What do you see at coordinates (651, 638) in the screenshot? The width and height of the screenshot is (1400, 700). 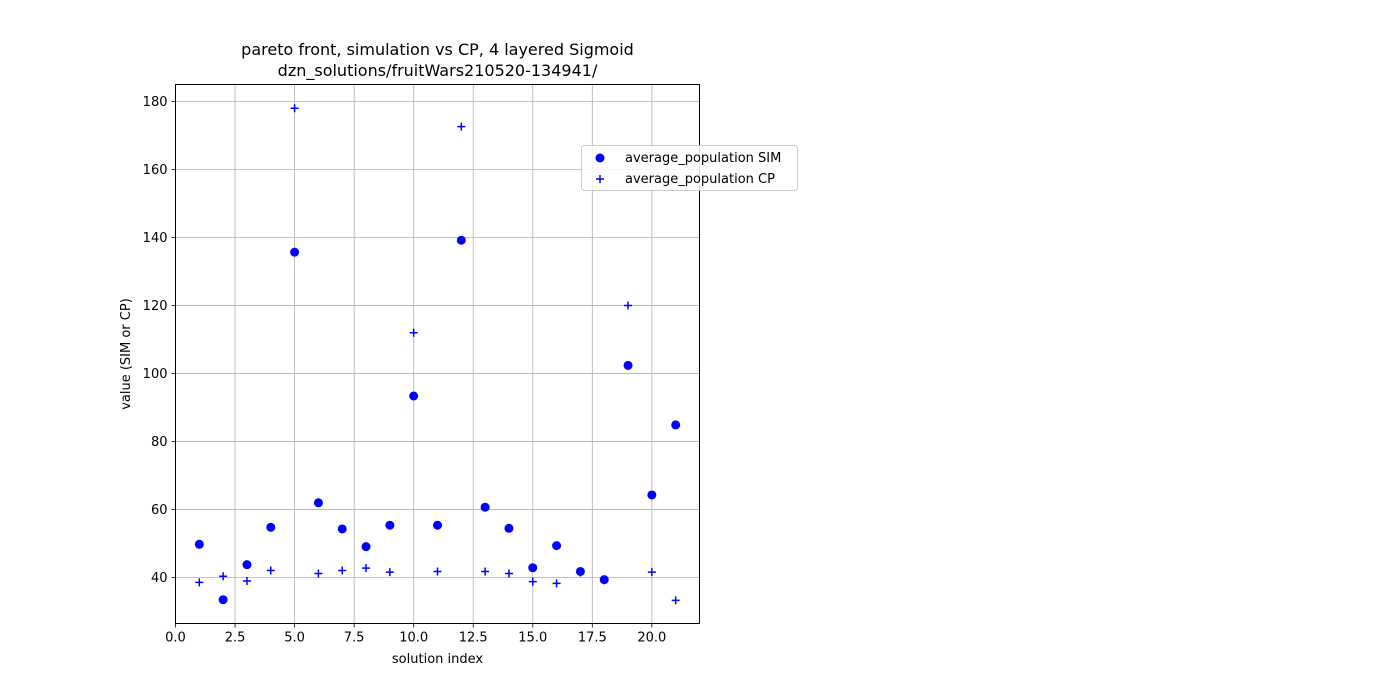 I see `x-tick-label: 20.0` at bounding box center [651, 638].